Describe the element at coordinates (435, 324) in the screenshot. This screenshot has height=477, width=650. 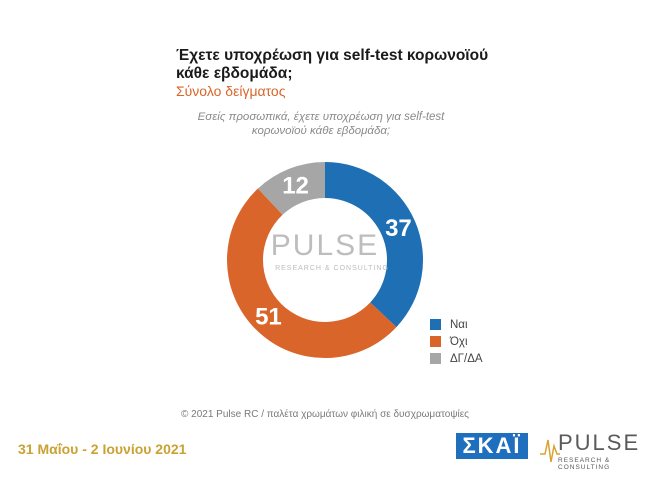
I see `legend-swatch-yes` at that location.